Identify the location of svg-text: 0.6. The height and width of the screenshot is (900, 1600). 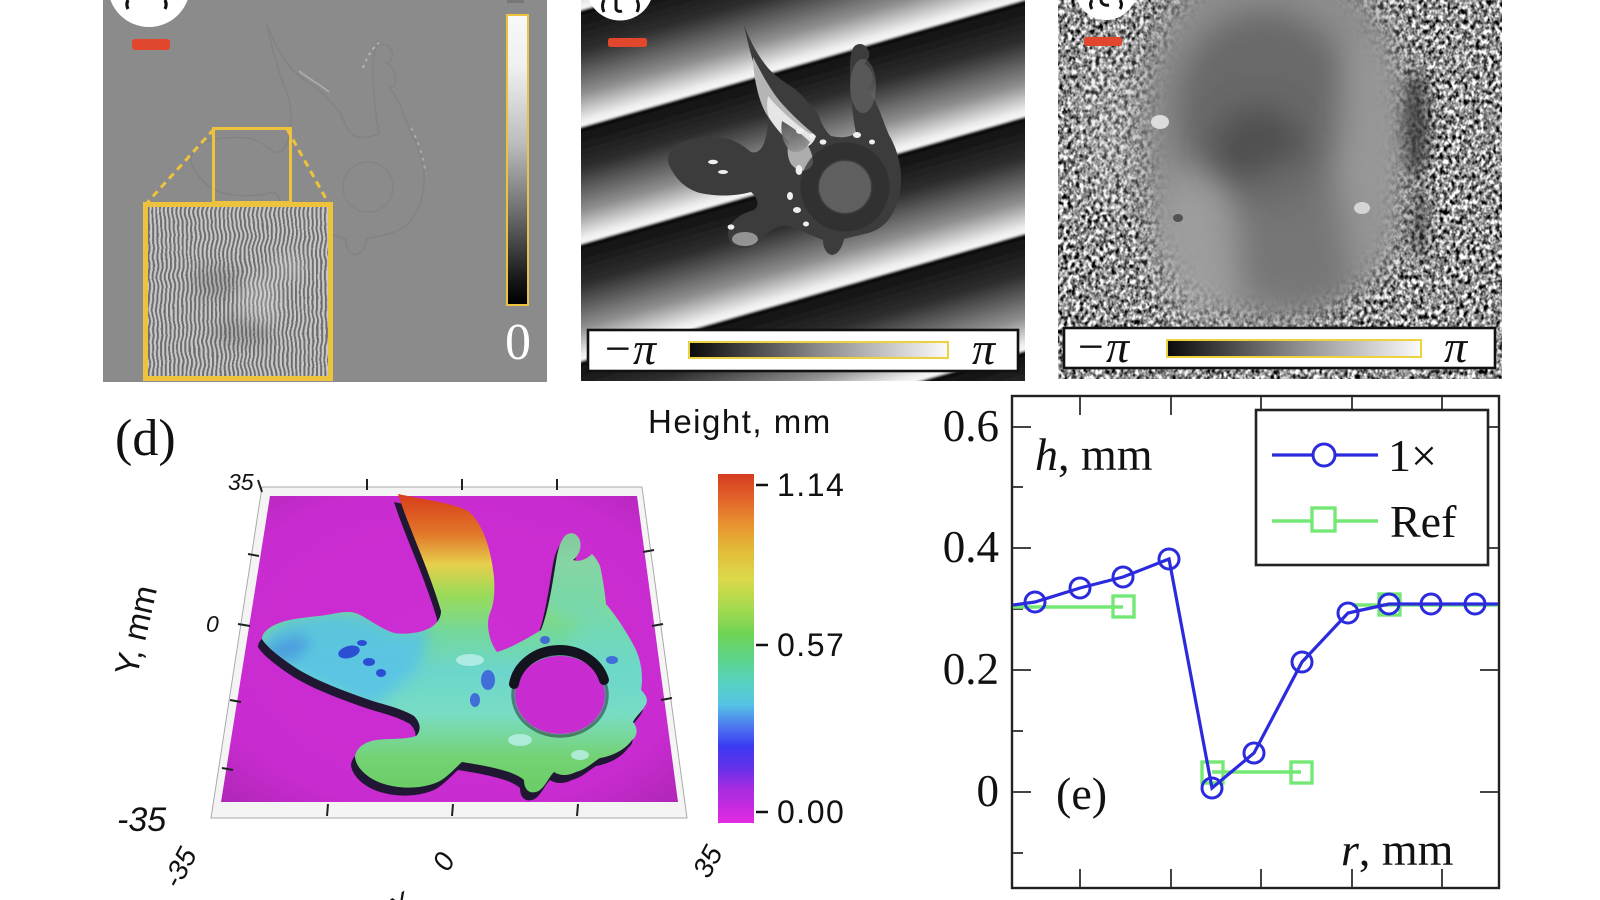
(971, 426).